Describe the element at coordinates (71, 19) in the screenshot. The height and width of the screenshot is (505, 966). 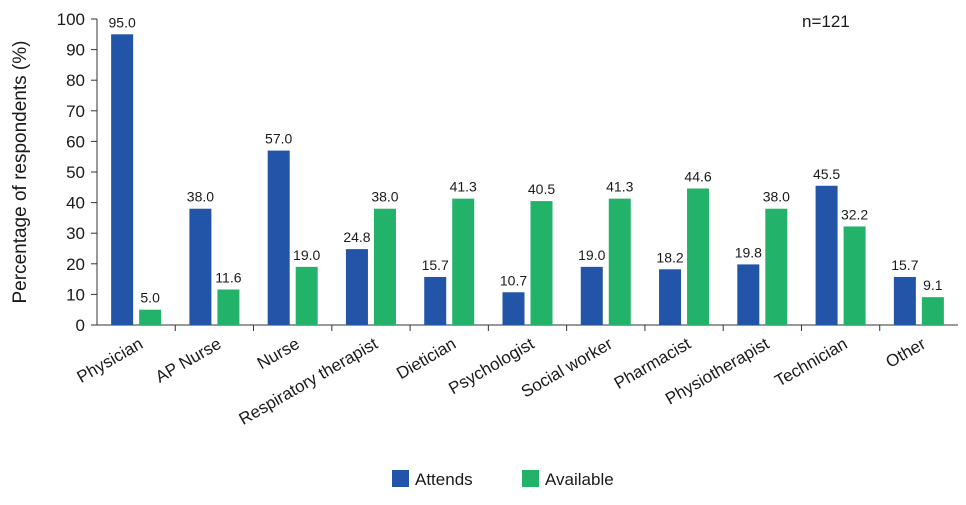
I see `y-tick-label: 100` at that location.